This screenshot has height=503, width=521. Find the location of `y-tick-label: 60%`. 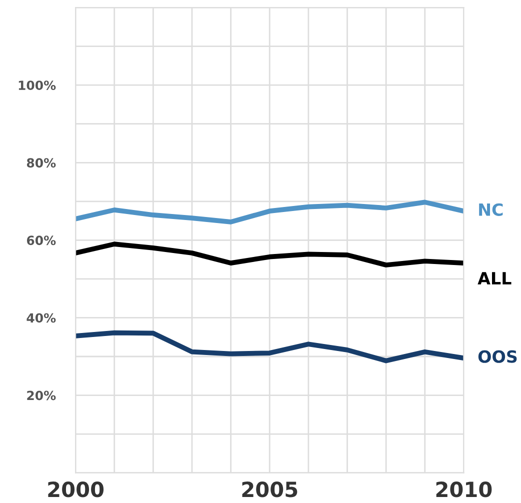

y-tick-label: 60% is located at coordinates (41, 241).